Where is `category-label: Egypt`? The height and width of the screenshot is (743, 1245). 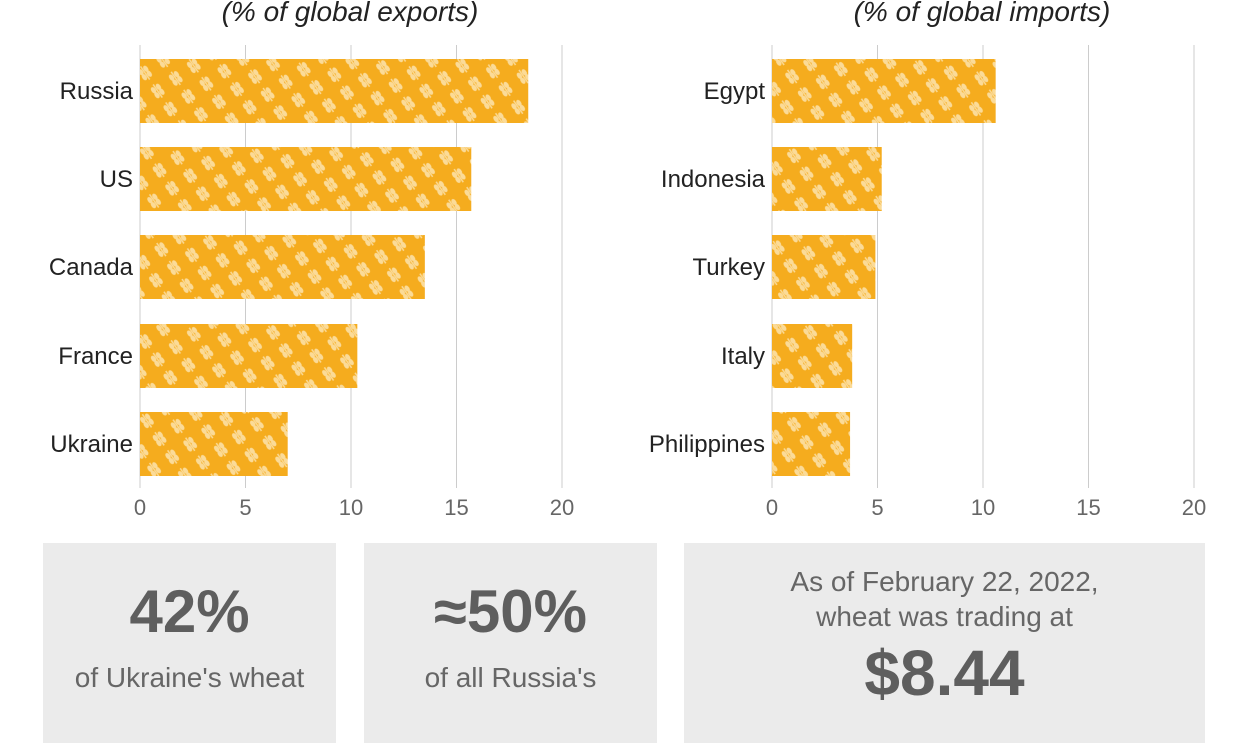 category-label: Egypt is located at coordinates (735, 91).